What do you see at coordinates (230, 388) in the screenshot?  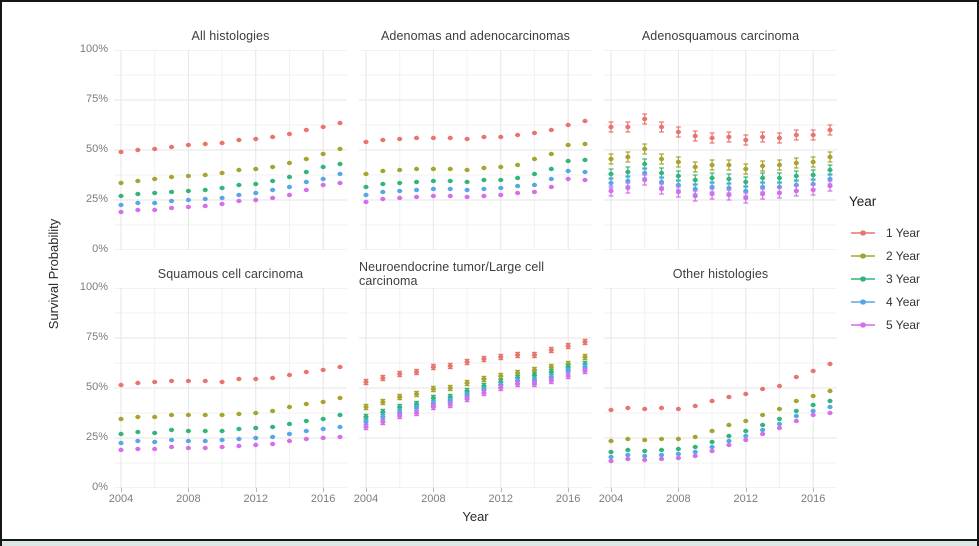 I see `facet-plot-squamous-cell-carcinoma` at bounding box center [230, 388].